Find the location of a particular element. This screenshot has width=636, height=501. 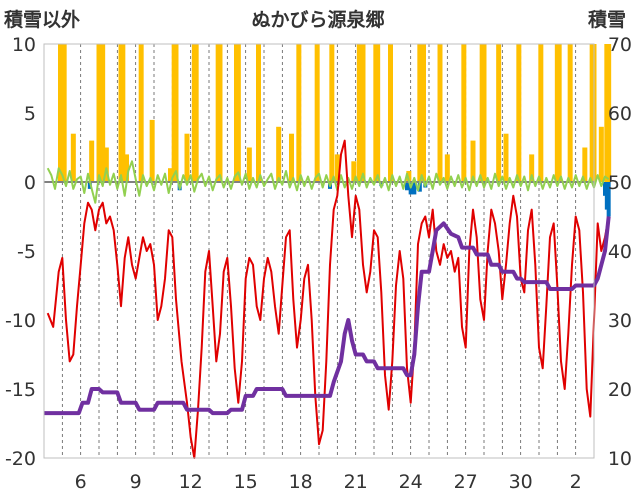

x-tick-label: 12 is located at coordinates (191, 482).